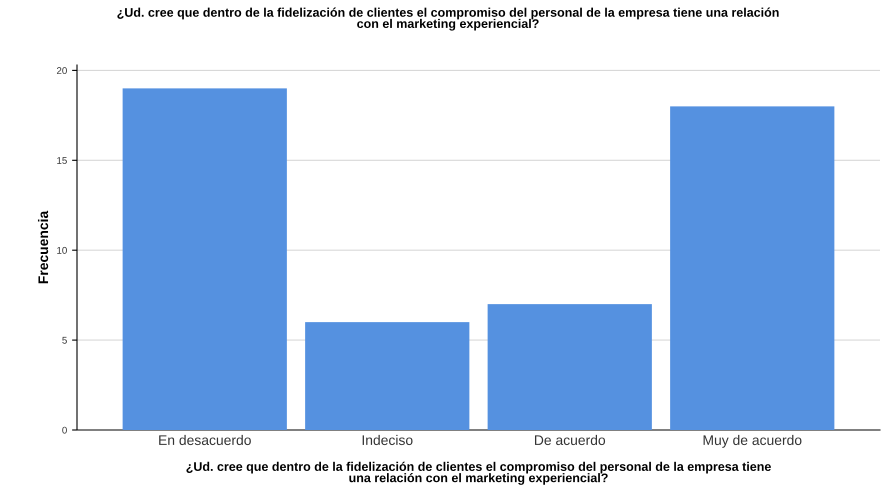  I want to click on x-tick-label: Indeciso, so click(387, 440).